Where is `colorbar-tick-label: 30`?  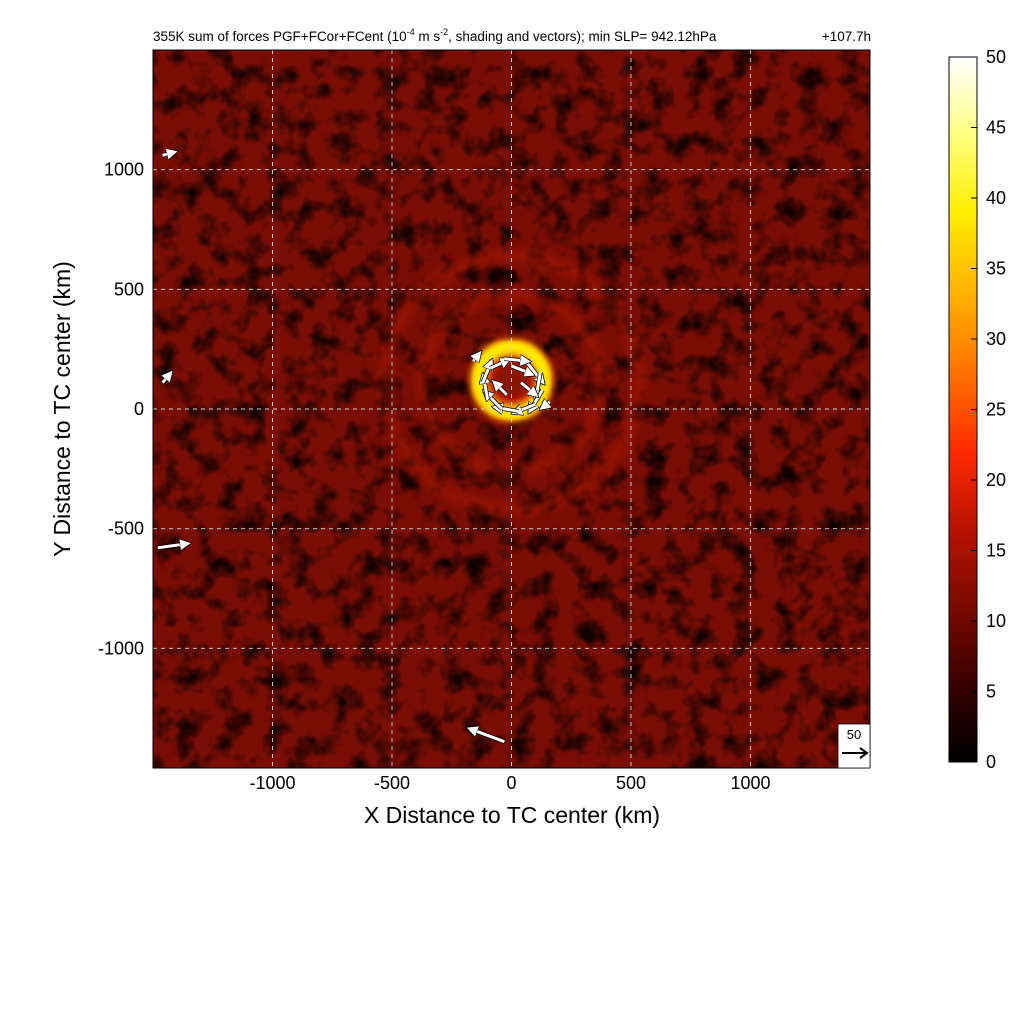 colorbar-tick-label: 30 is located at coordinates (996, 339).